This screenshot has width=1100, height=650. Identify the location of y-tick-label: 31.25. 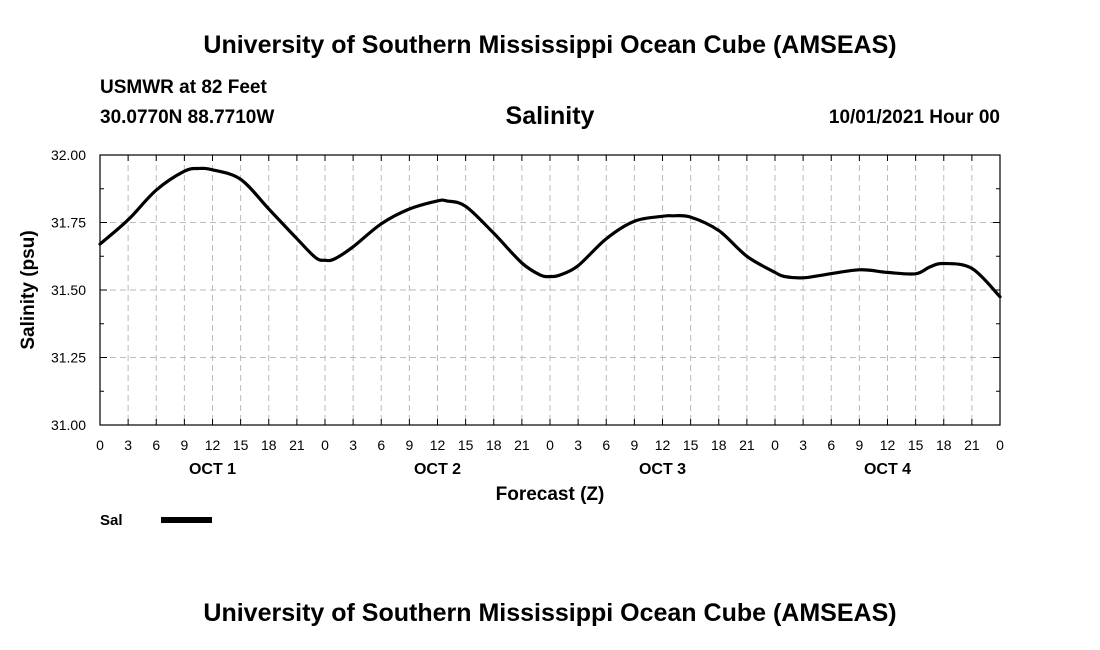
(68, 358).